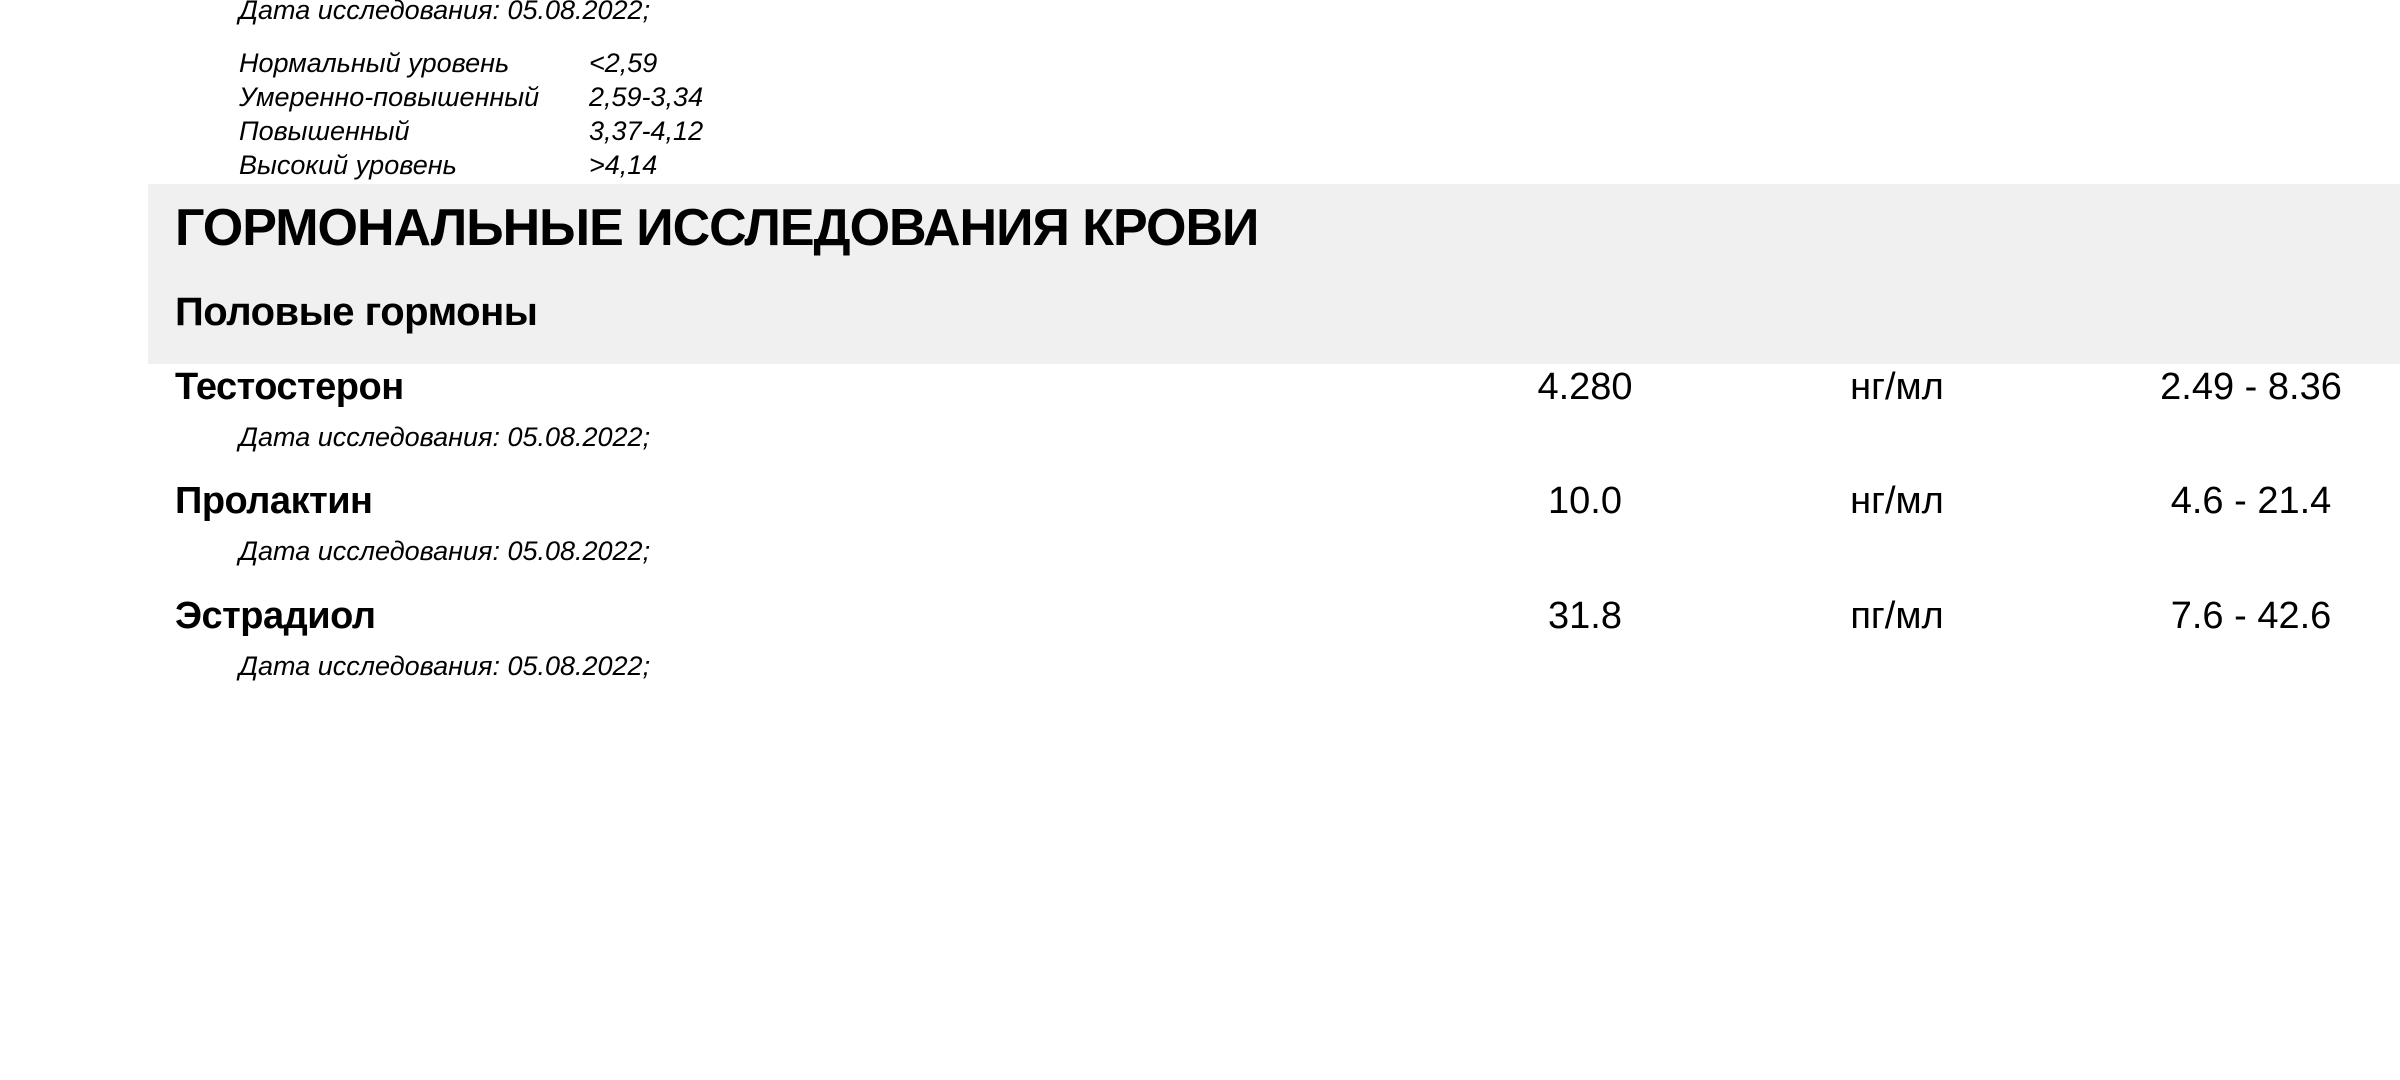 This screenshot has width=2400, height=1080. Describe the element at coordinates (623, 63) in the screenshot. I see `reference-value: <2,59` at that location.